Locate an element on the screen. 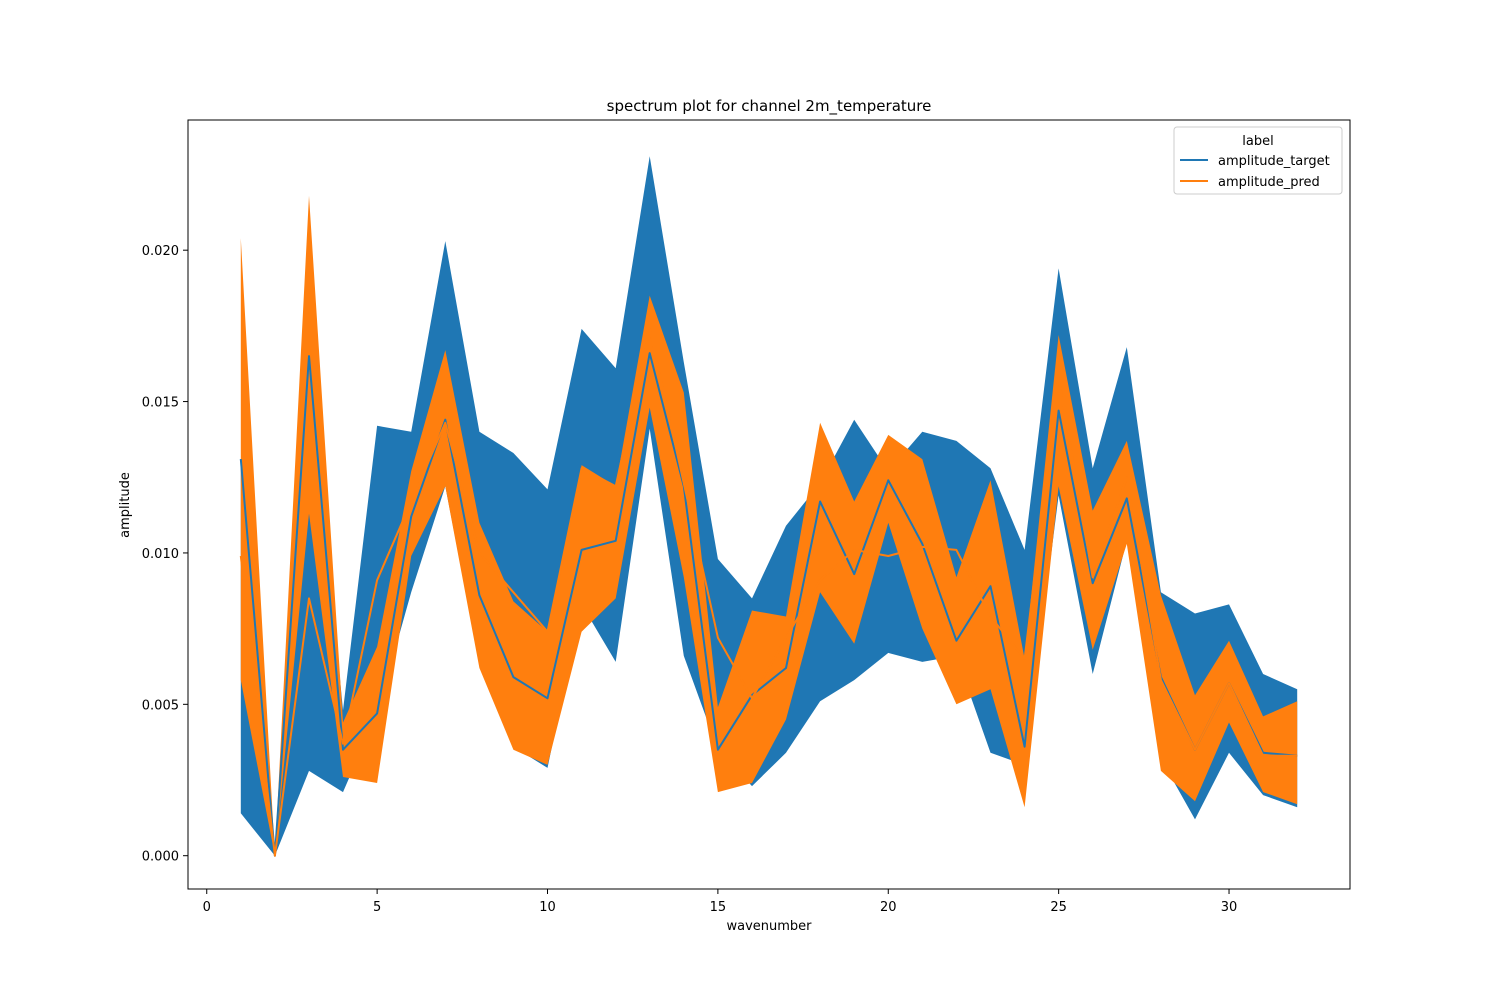  x-tick-label: 5 is located at coordinates (377, 907).